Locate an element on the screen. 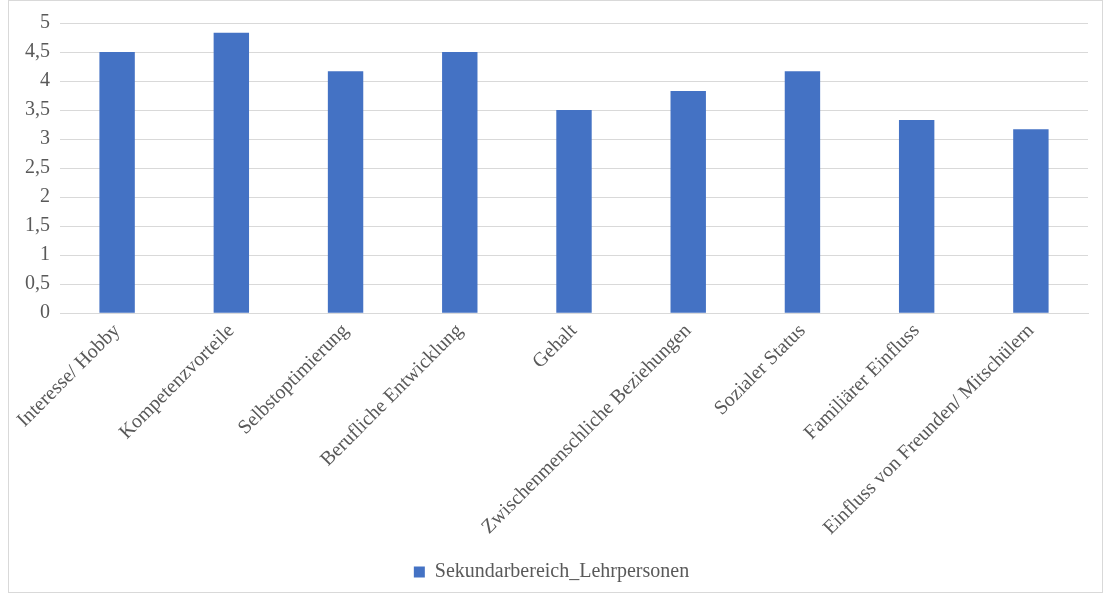 The height and width of the screenshot is (595, 1105). y-tick-label: 2 is located at coordinates (45, 195).